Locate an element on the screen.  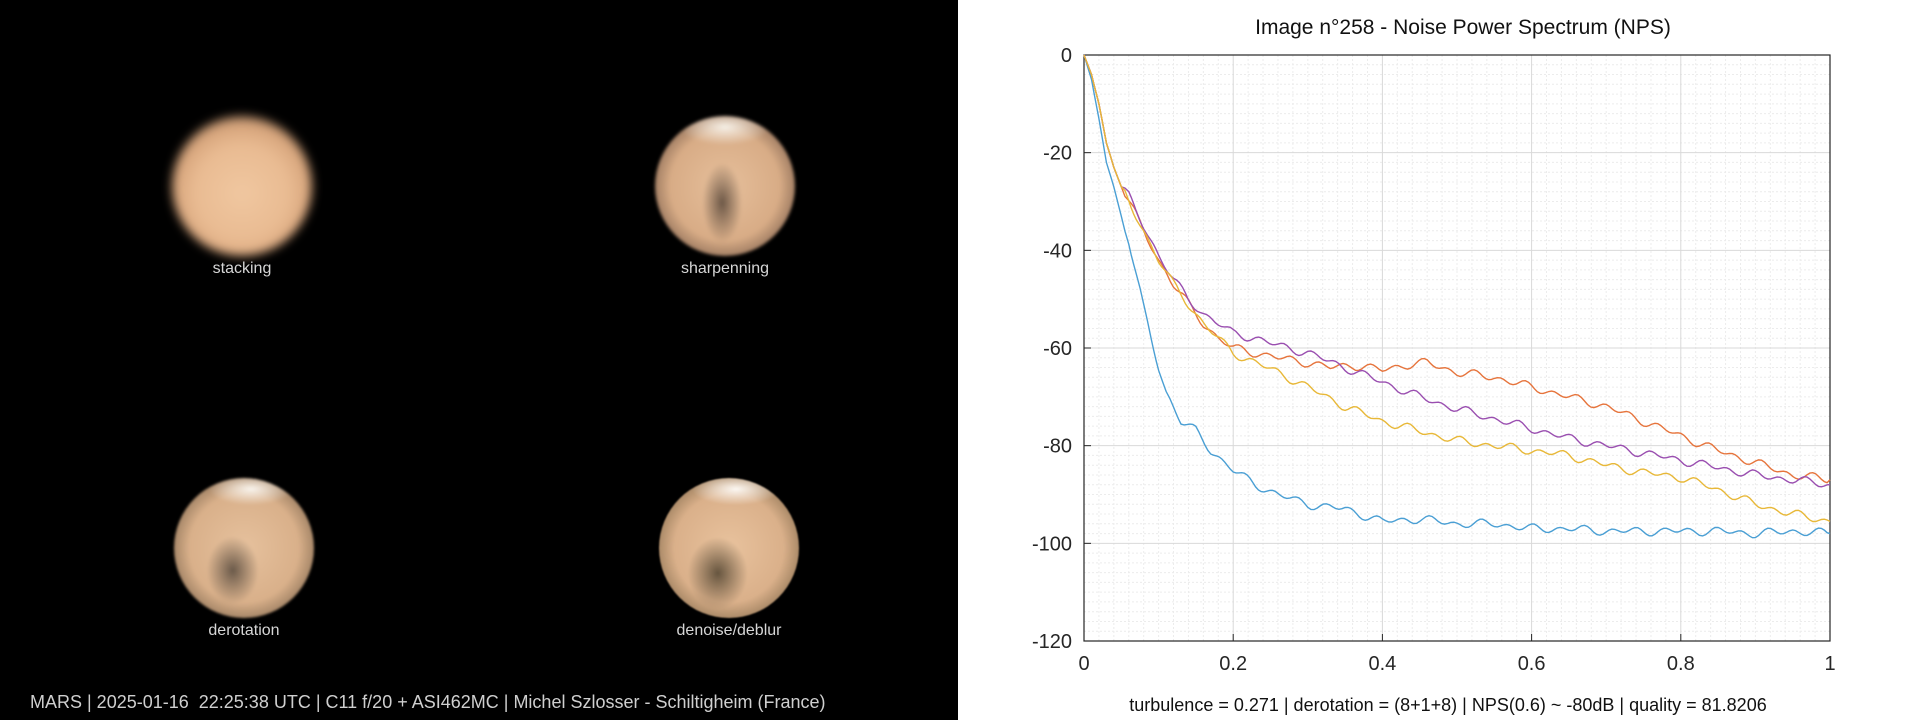
x-tick-label: 0.2 is located at coordinates (1233, 664).